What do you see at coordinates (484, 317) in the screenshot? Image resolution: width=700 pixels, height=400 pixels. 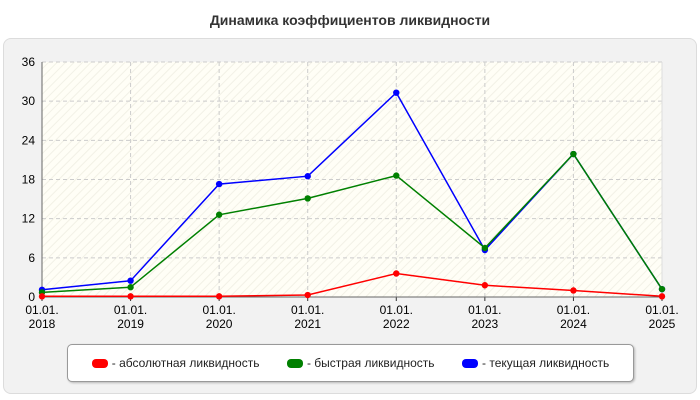 I see `x-tick-label: 01.01. 2023` at bounding box center [484, 317].